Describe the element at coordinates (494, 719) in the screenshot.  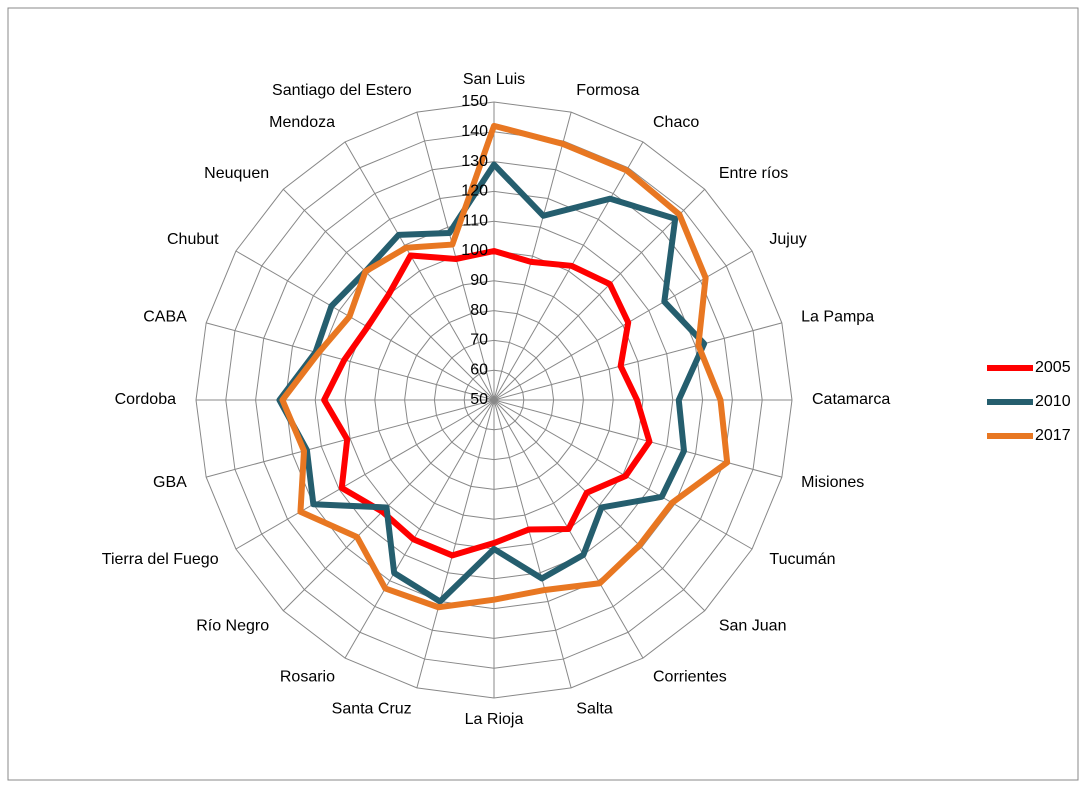
I see `category-label: La Rioja` at that location.